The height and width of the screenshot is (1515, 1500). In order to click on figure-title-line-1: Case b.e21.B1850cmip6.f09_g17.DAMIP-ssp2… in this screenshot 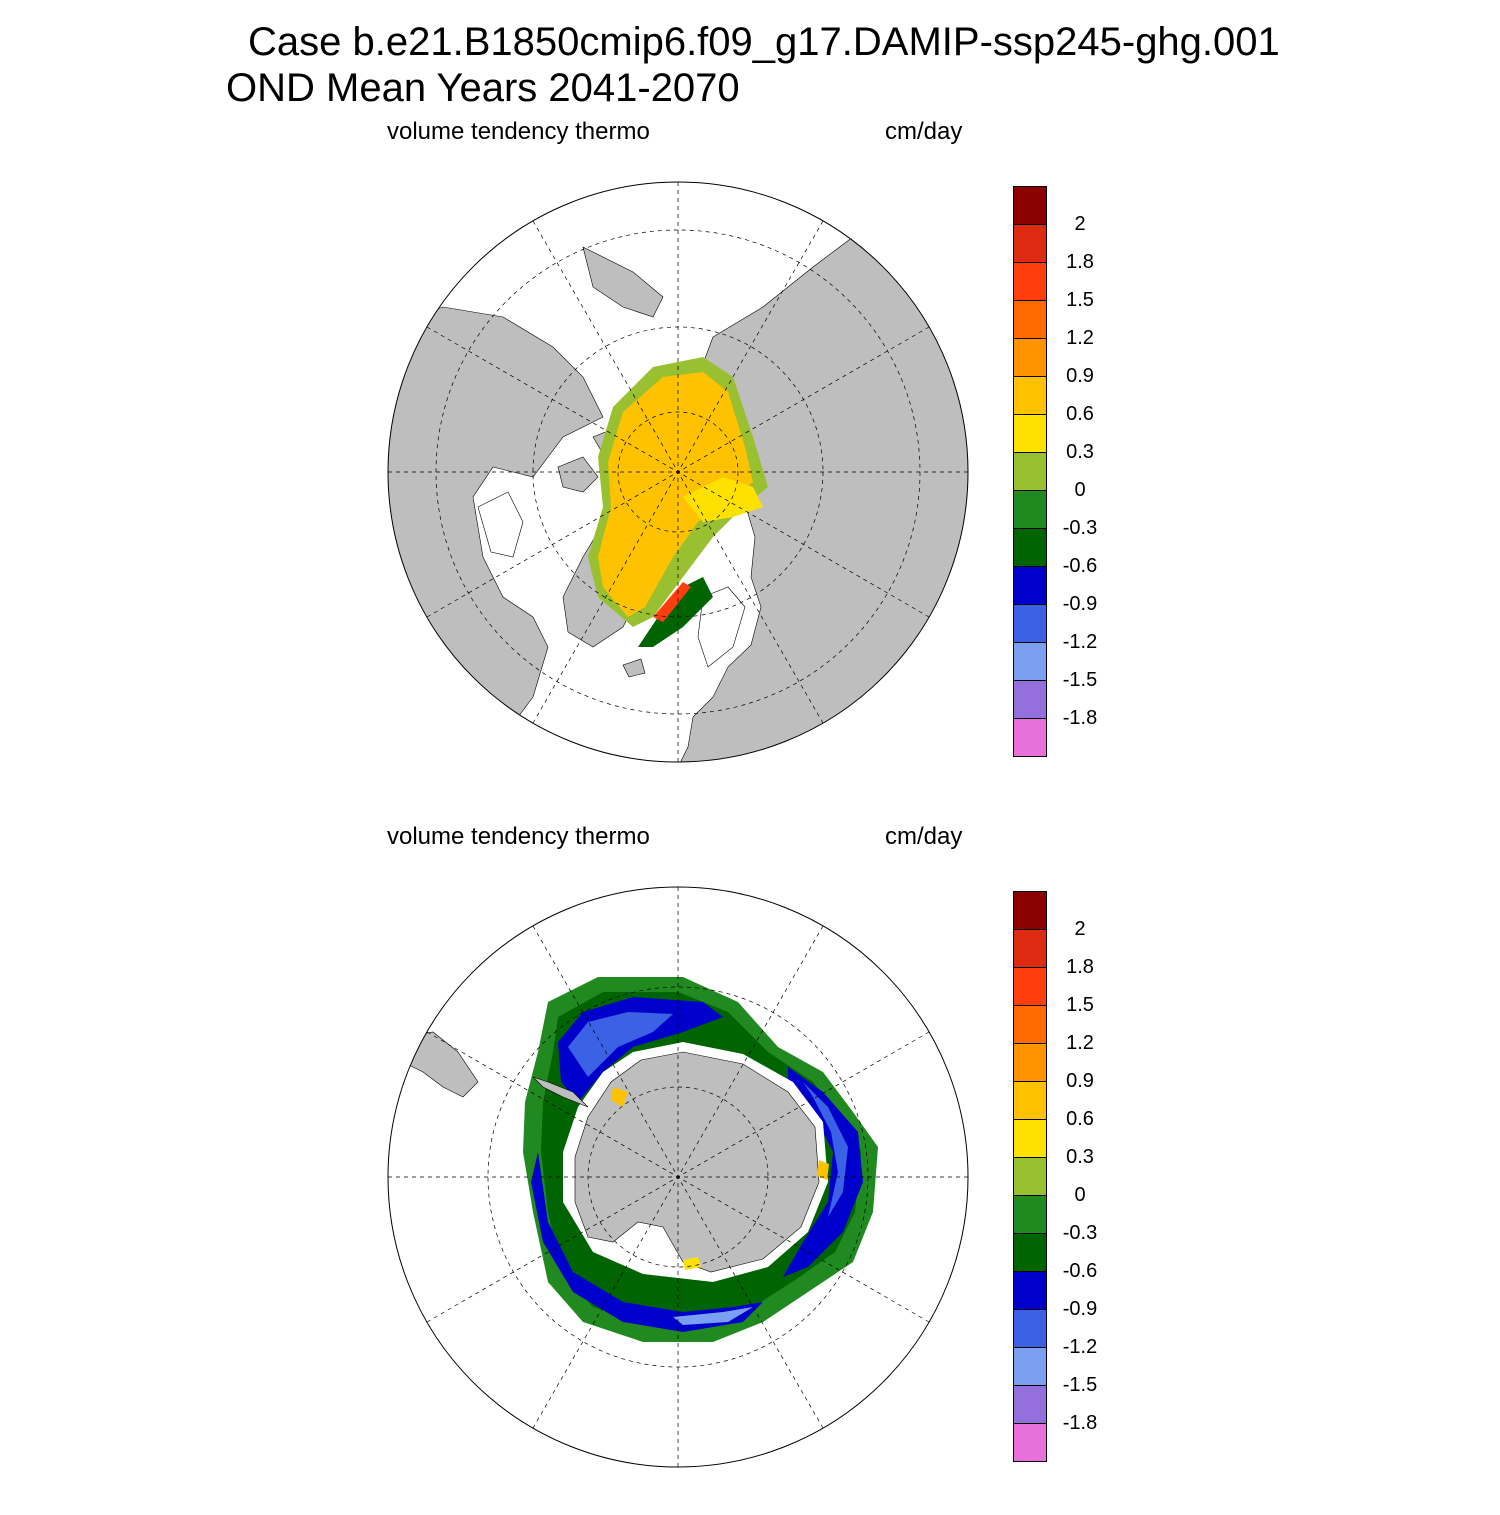, I will do `click(764, 42)`.